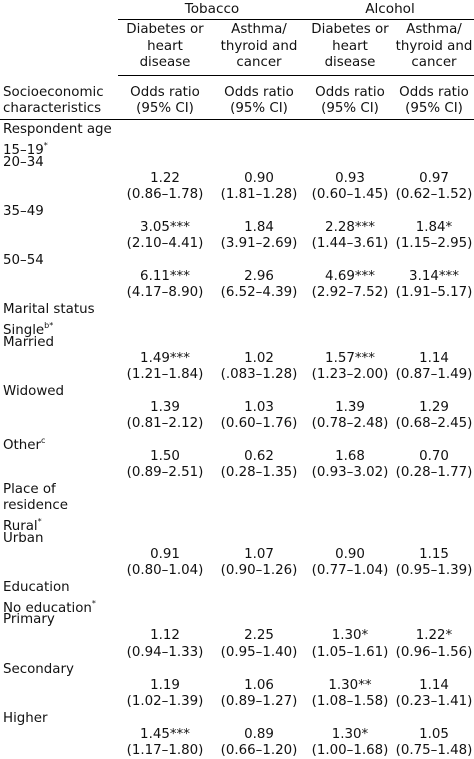 The width and height of the screenshot is (474, 759). What do you see at coordinates (350, 750) in the screenshot?
I see `confidence-interval: (1.00–1.68)` at bounding box center [350, 750].